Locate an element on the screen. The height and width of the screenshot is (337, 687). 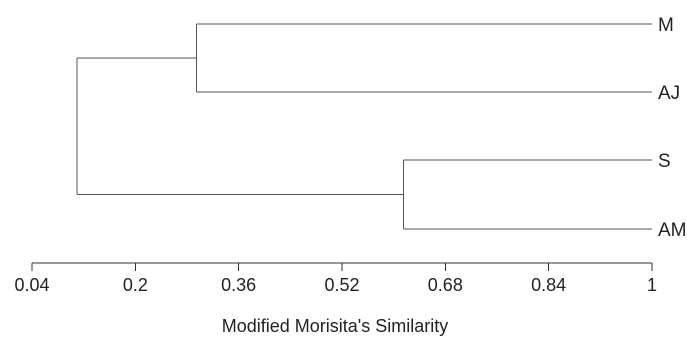
leaf-label-aj: AJ is located at coordinates (669, 93).